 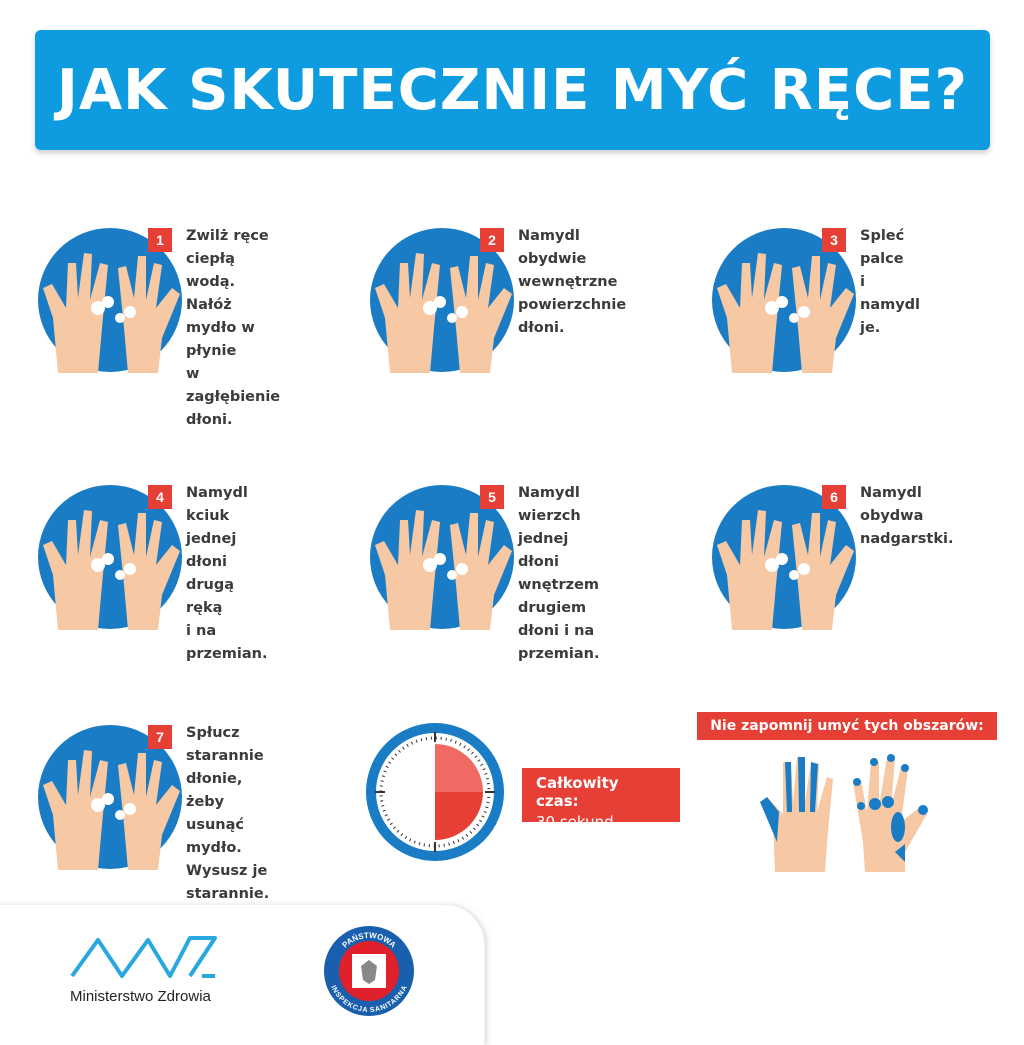 What do you see at coordinates (140, 996) in the screenshot?
I see `ministry-logo-text: Ministerstwo Zdrowia` at bounding box center [140, 996].